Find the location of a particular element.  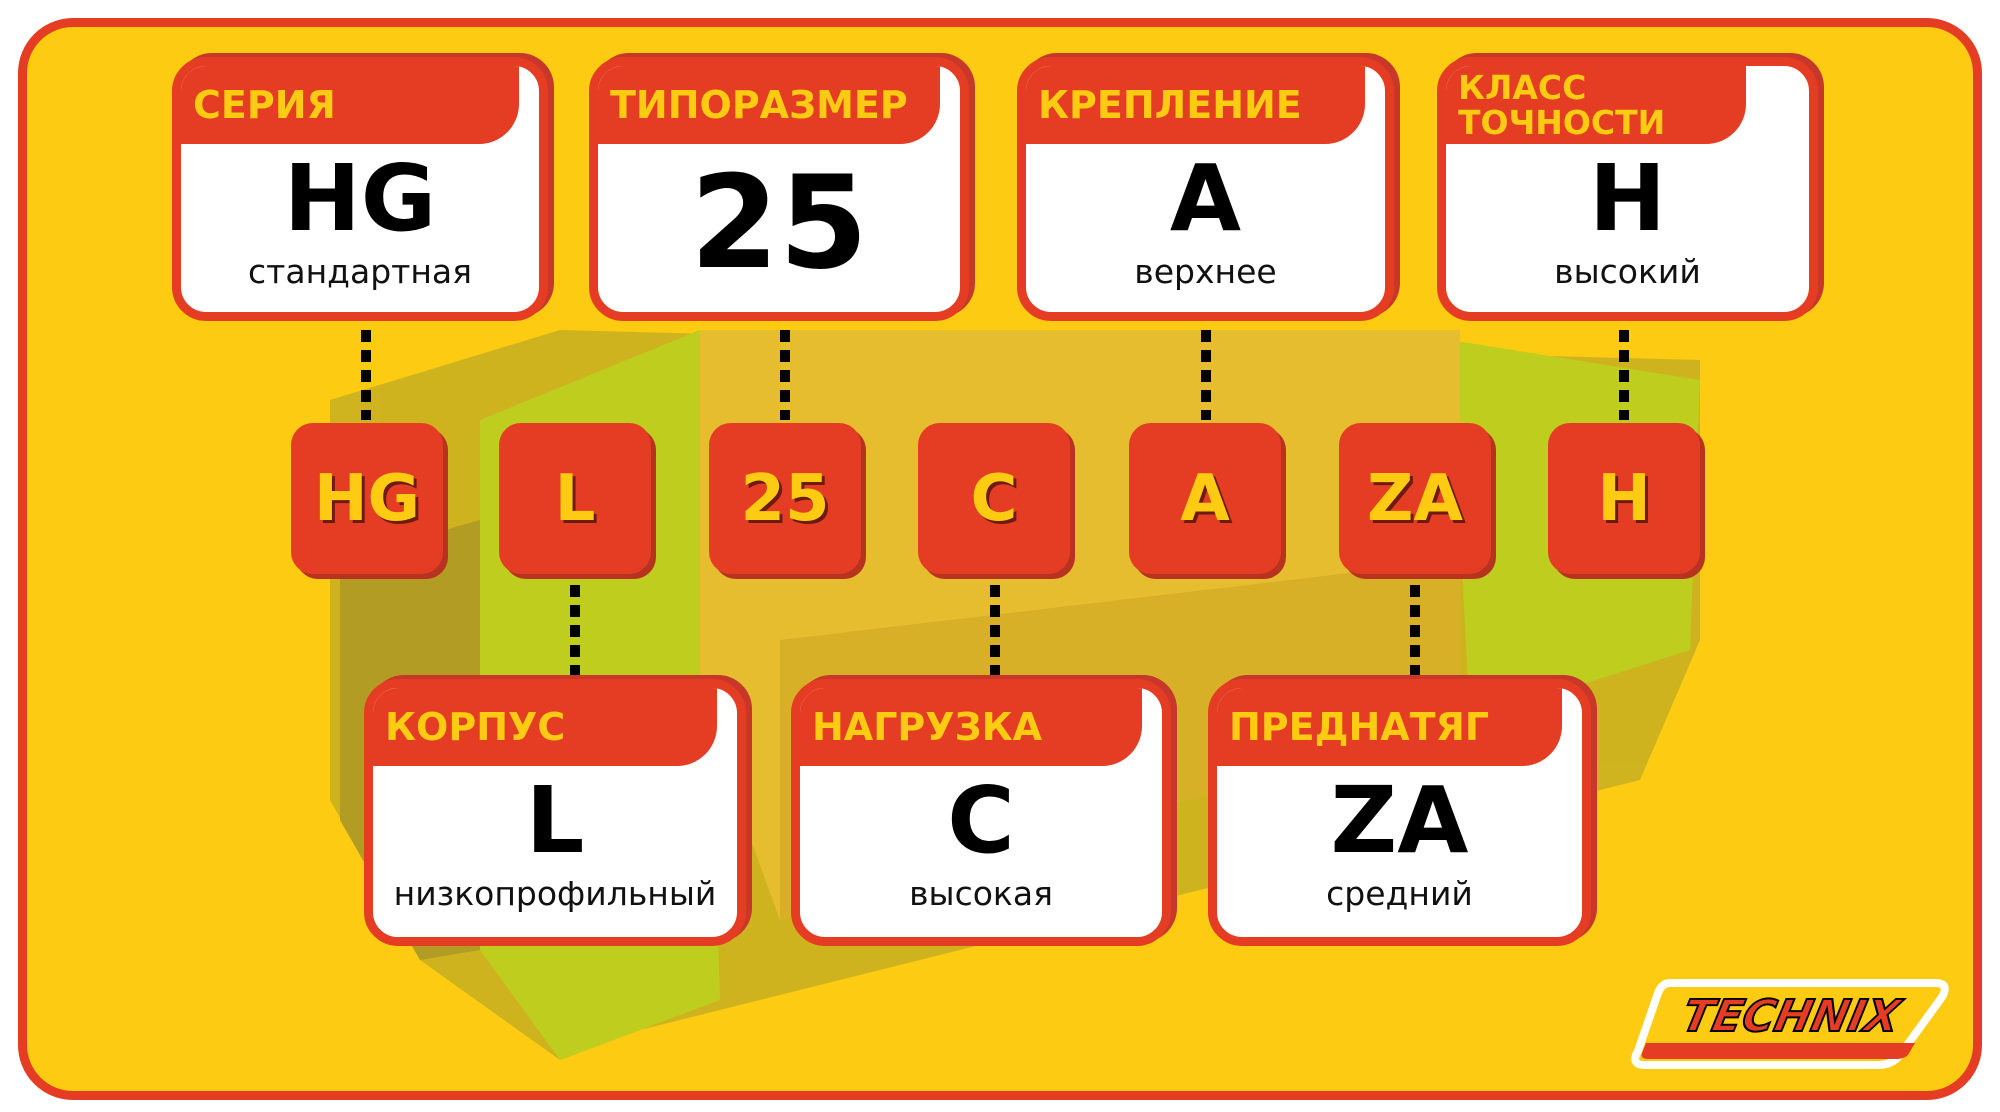

card-code: H is located at coordinates (1627, 198).